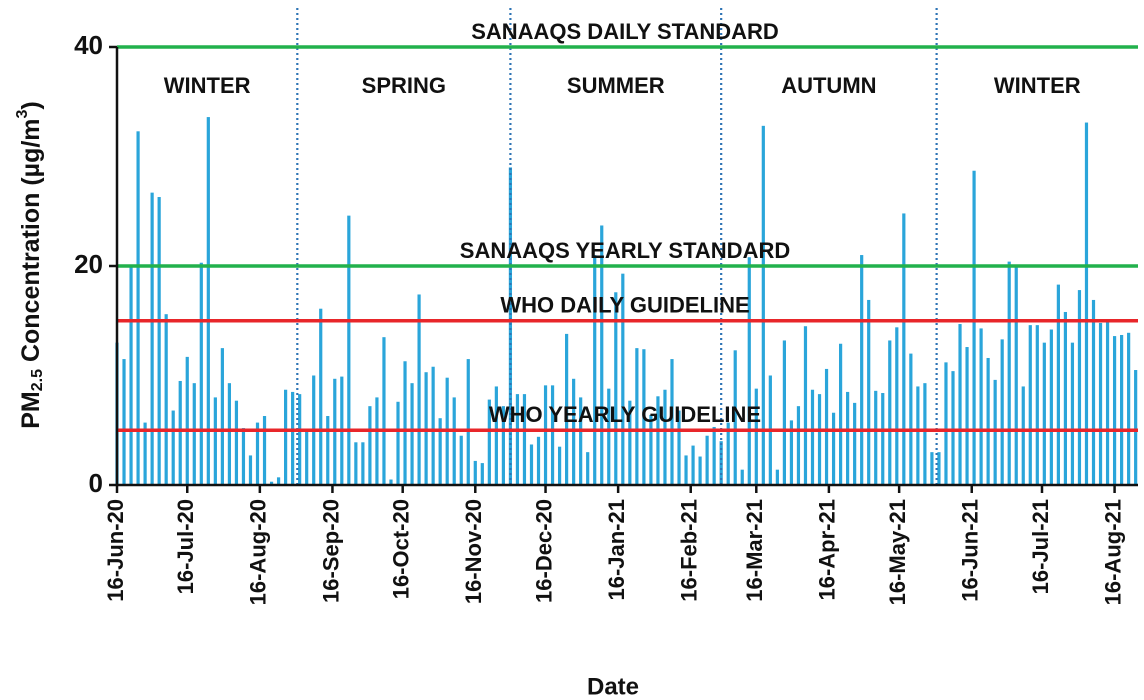 The height and width of the screenshot is (700, 1144). I want to click on reference-label: WHO DAILY GUIDELINE, so click(624, 305).